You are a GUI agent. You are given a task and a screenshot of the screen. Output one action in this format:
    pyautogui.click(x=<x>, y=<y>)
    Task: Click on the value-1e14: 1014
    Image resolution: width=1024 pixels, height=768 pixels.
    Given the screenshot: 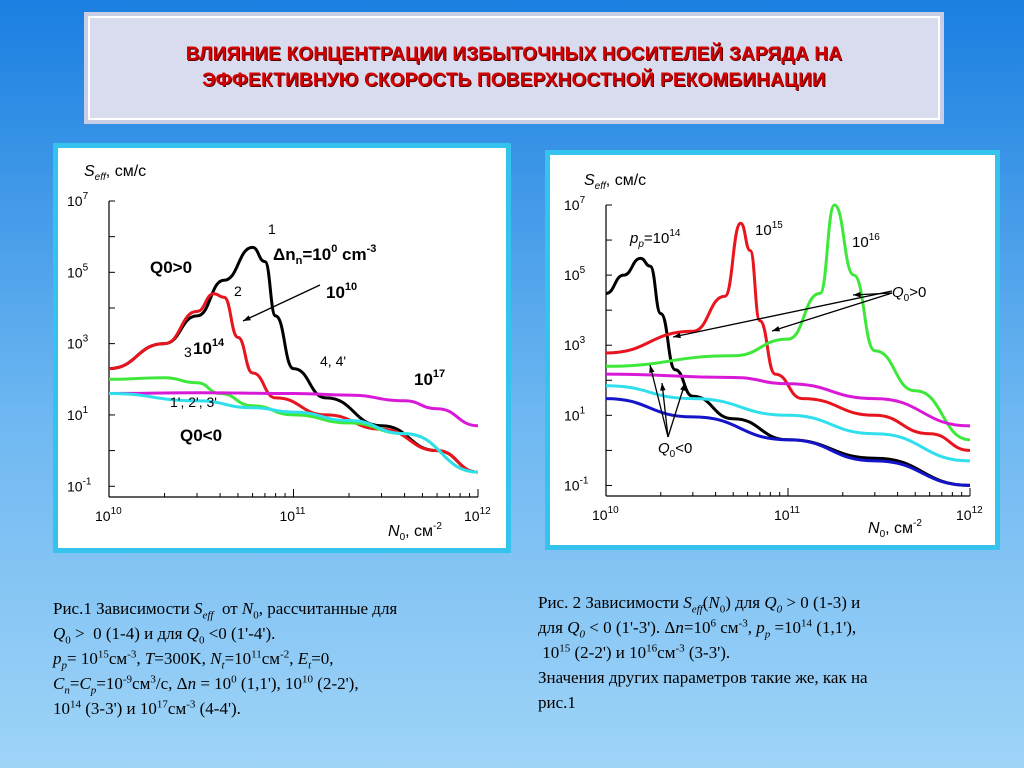 What is the action you would take?
    pyautogui.click(x=209, y=347)
    